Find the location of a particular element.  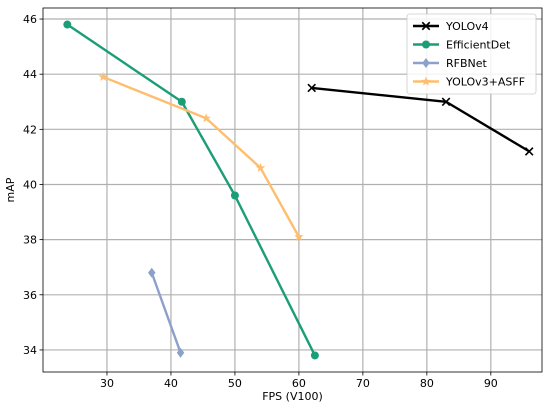

y-tick-label: 34 is located at coordinates (30, 350).